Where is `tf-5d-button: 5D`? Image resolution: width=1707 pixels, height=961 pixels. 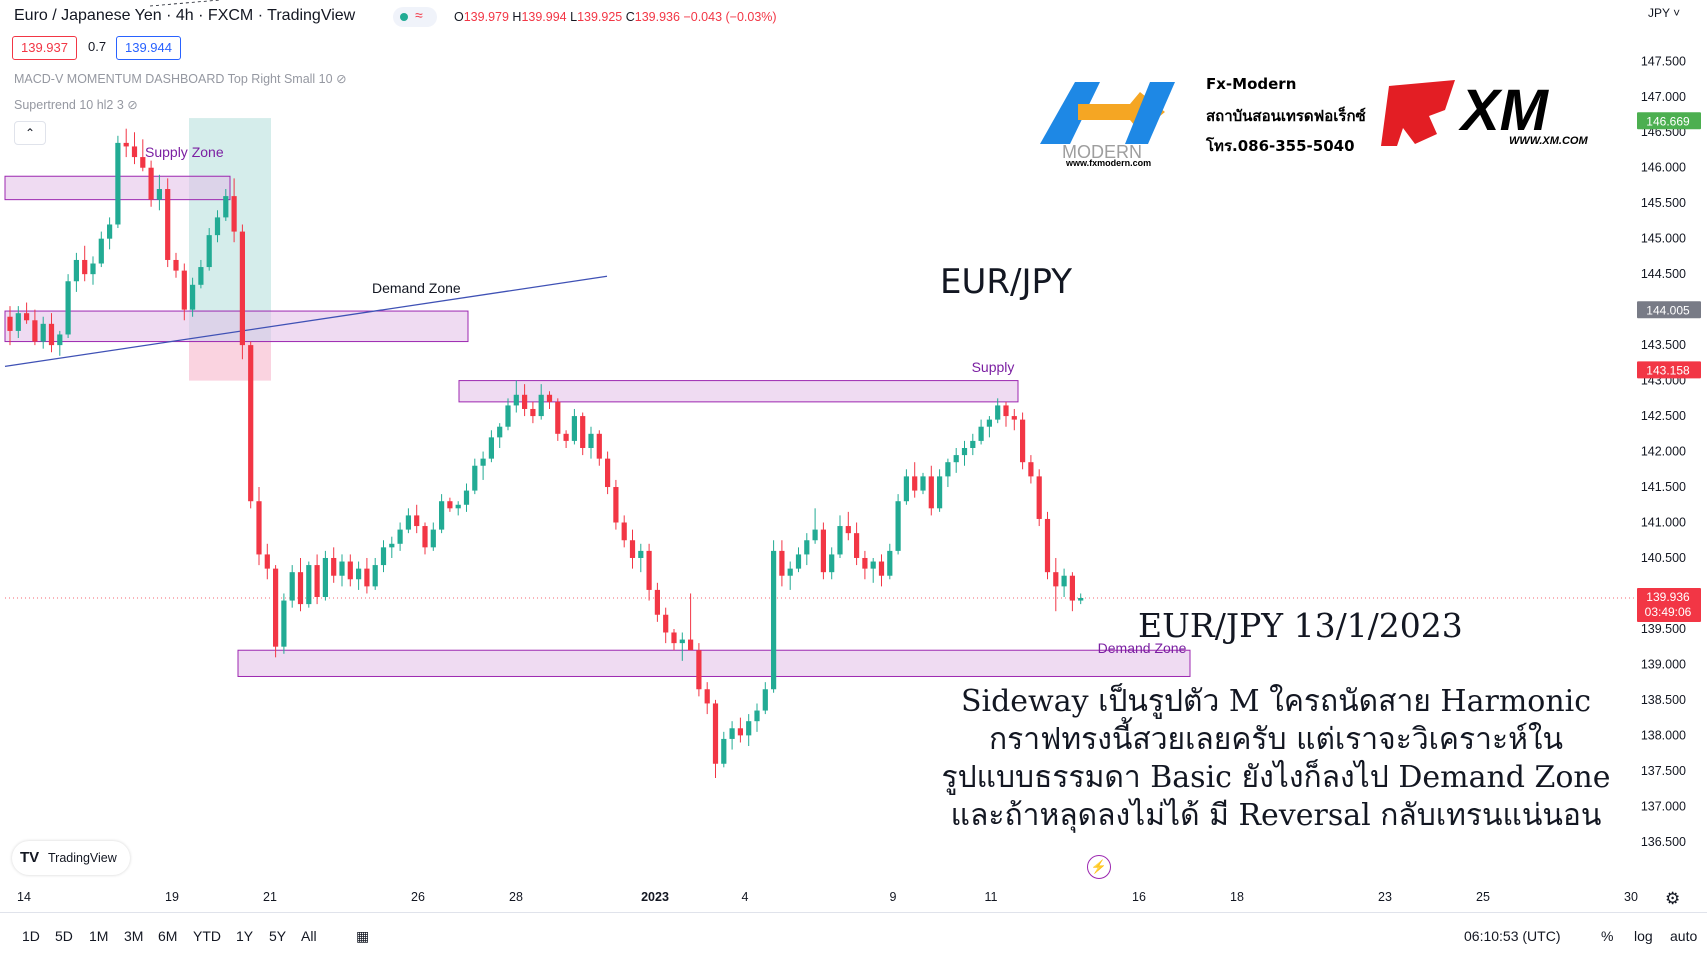 tf-5d-button: 5D is located at coordinates (64, 936).